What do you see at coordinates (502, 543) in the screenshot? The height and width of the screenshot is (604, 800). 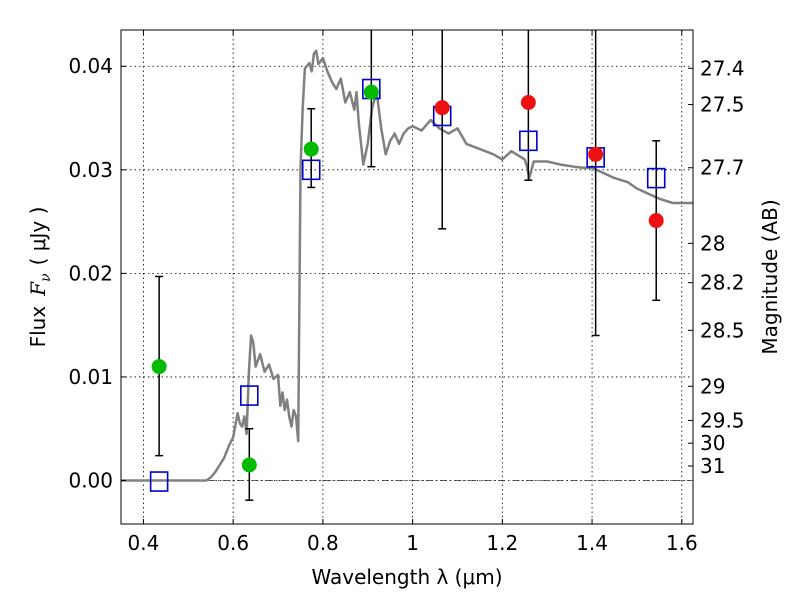 I see `x-tick-label: 1.2` at bounding box center [502, 543].